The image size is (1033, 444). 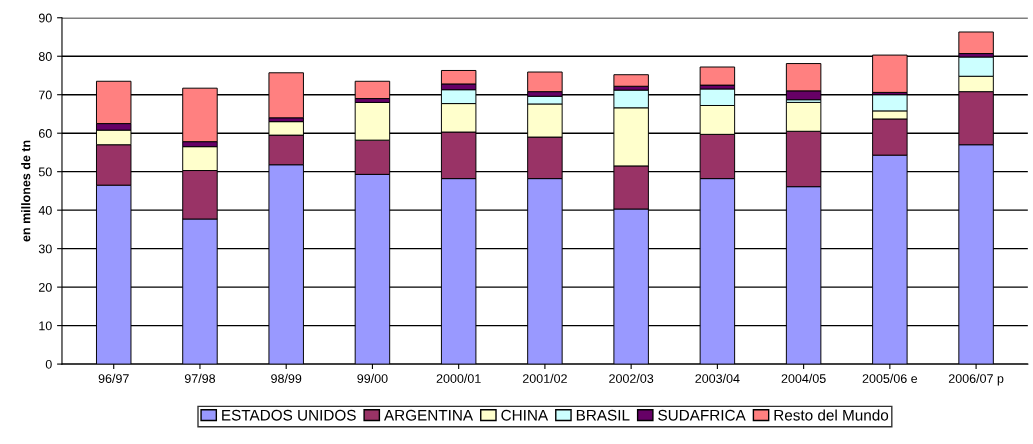 I want to click on legend-label: ARGENTINA, so click(x=429, y=415).